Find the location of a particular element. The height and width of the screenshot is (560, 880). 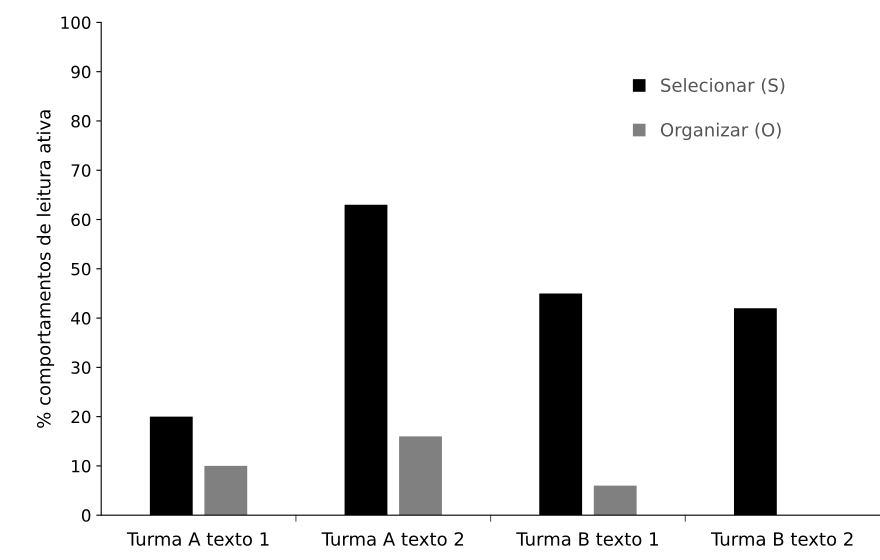

y-tick-label: 80 is located at coordinates (80, 121).